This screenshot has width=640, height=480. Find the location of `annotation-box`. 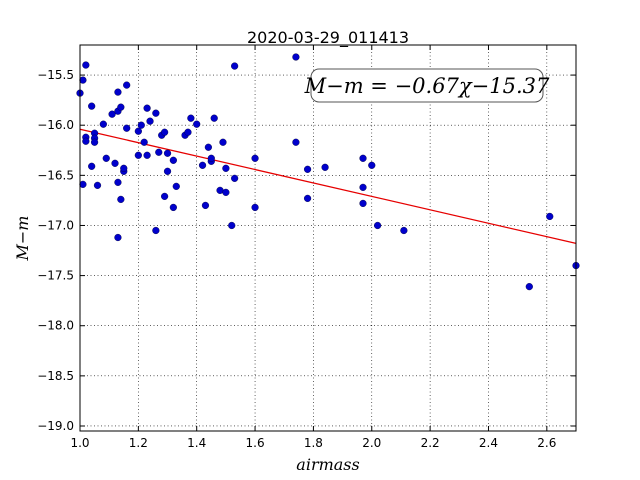

annotation-box is located at coordinates (427, 85).